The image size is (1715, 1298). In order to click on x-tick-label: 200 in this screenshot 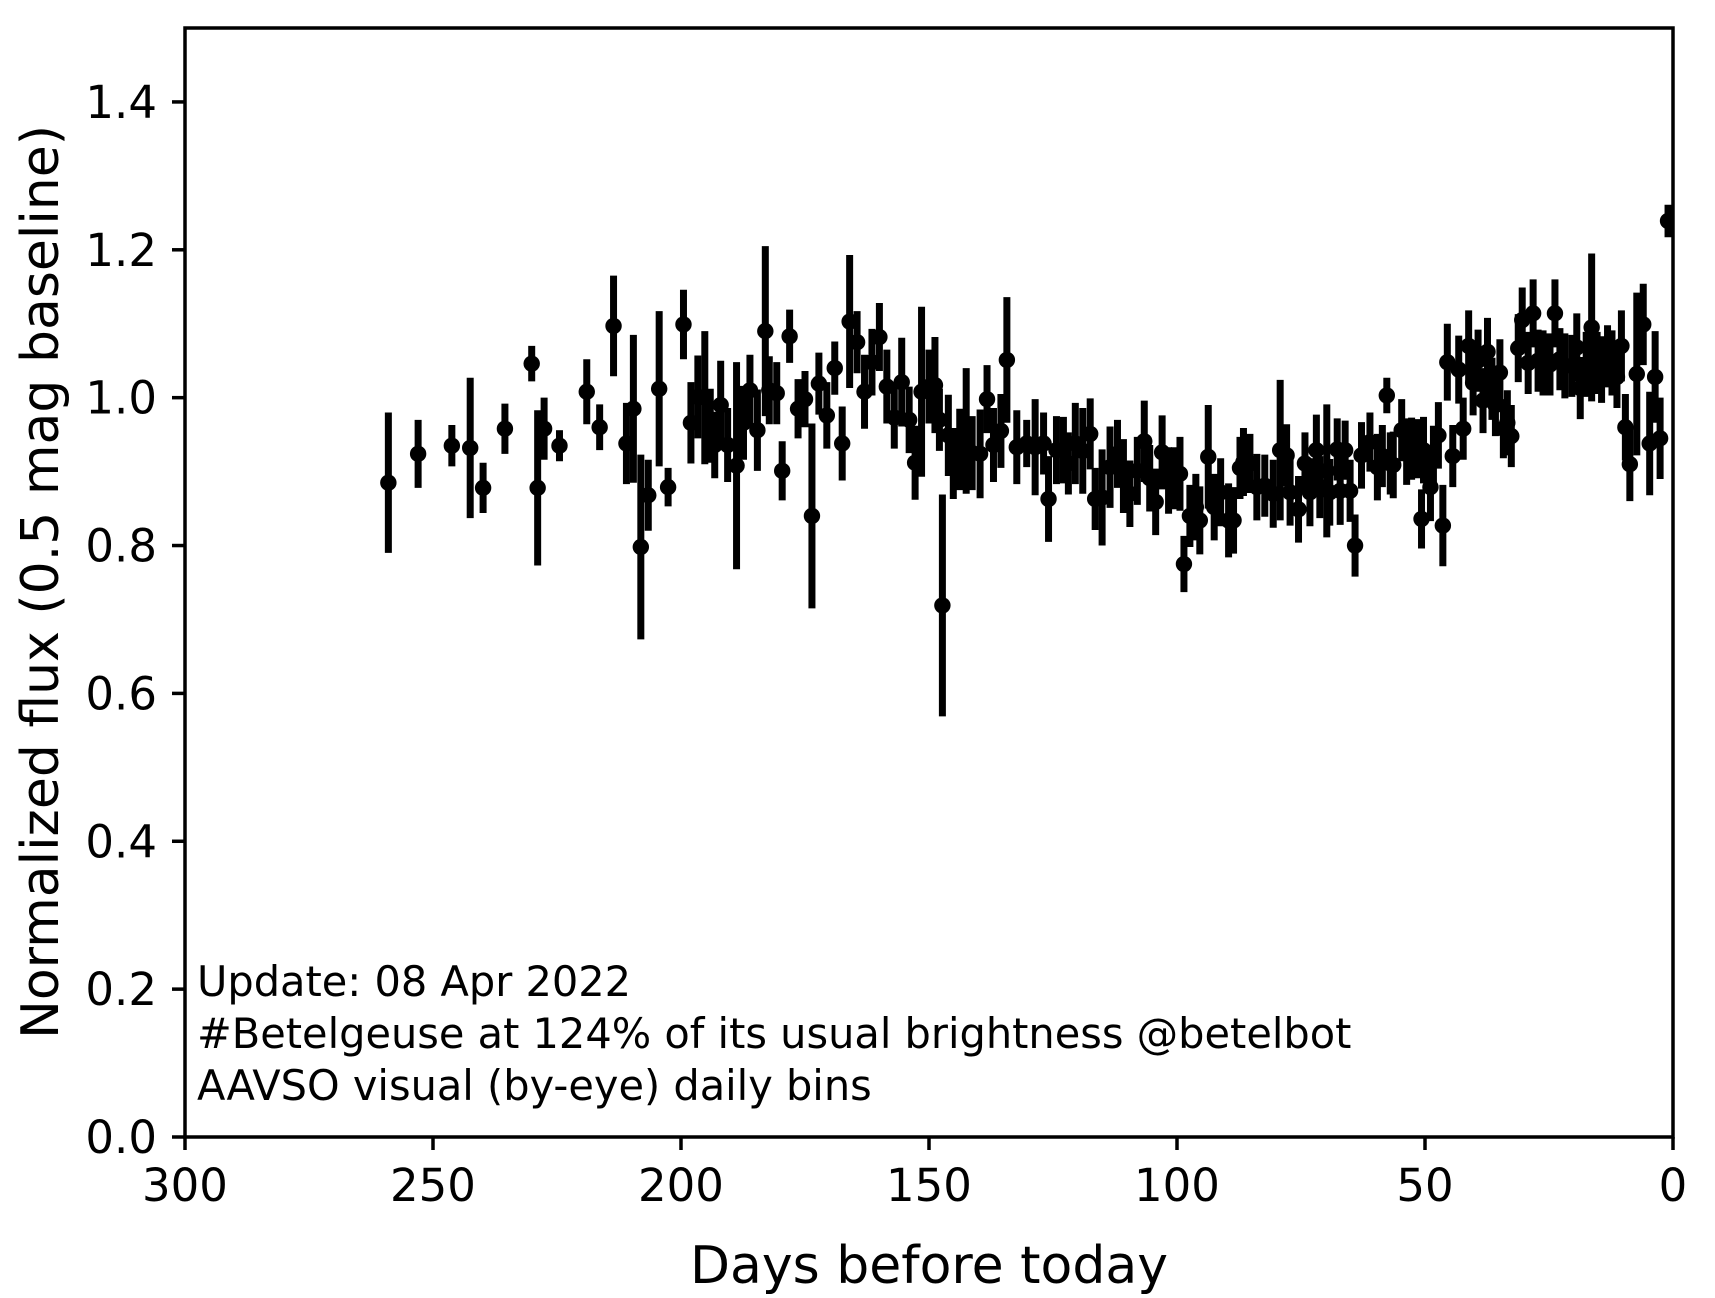, I will do `click(681, 1185)`.